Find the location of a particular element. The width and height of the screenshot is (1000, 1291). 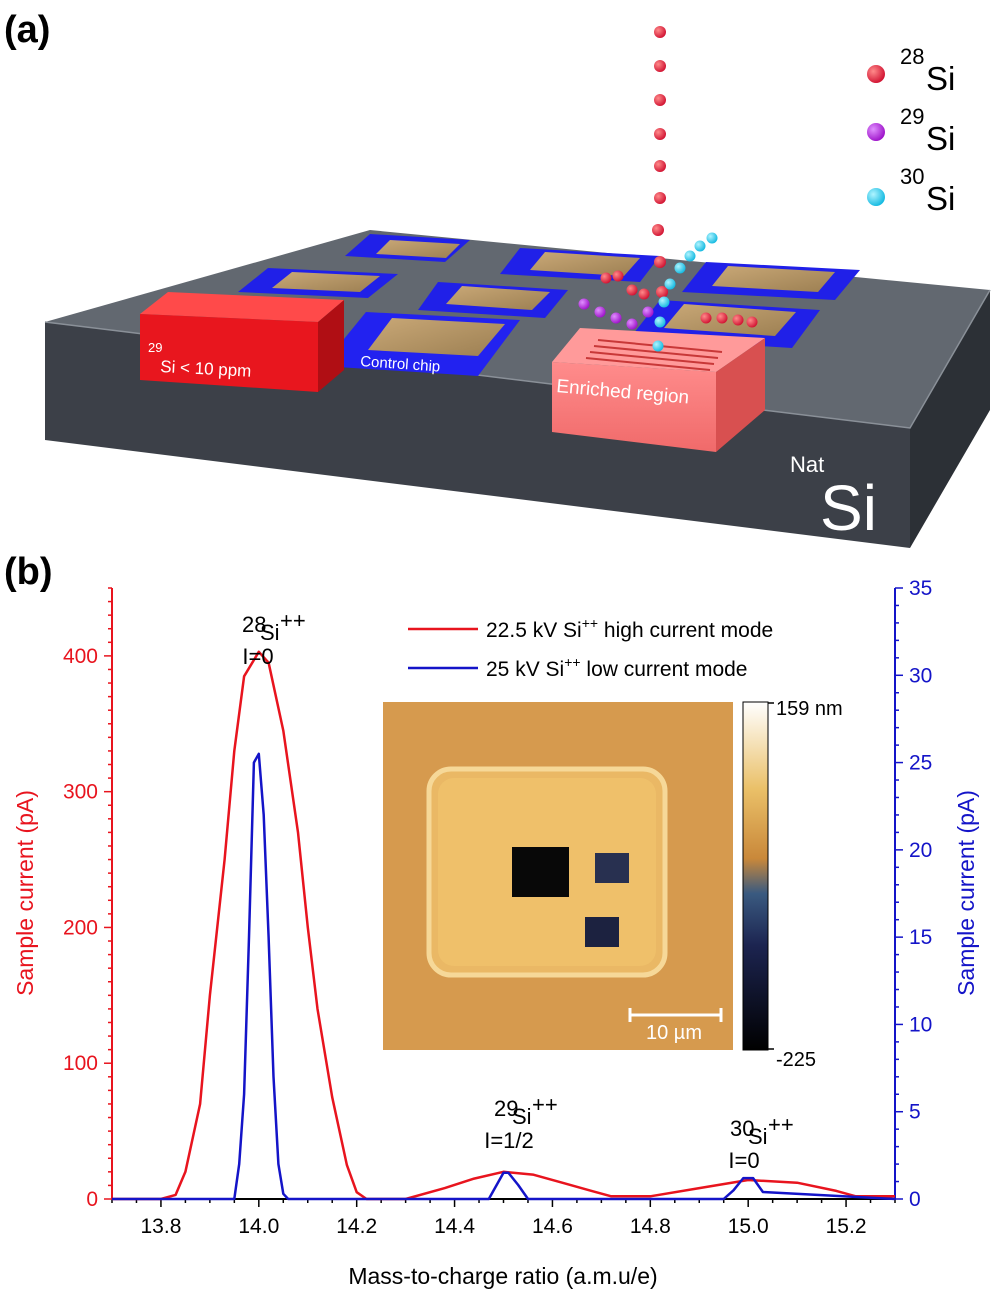

peak-label-si30-mass: 30 is located at coordinates (742, 1128).